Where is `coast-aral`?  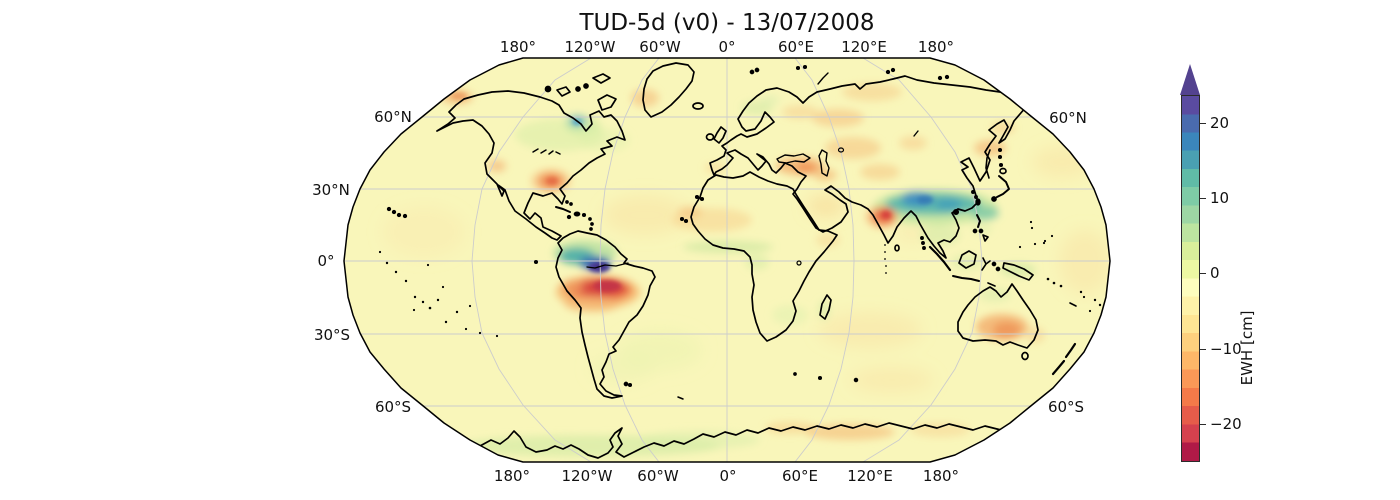
coast-aral is located at coordinates (841, 150).